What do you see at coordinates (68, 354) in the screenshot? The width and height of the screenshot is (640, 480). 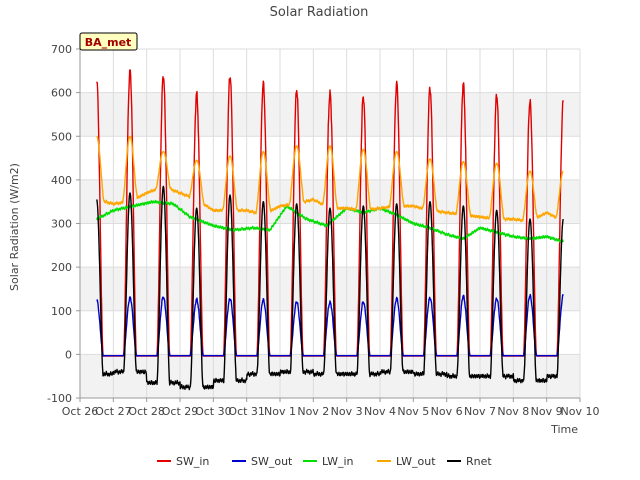 I see `y-tick-label: 0` at bounding box center [68, 354].